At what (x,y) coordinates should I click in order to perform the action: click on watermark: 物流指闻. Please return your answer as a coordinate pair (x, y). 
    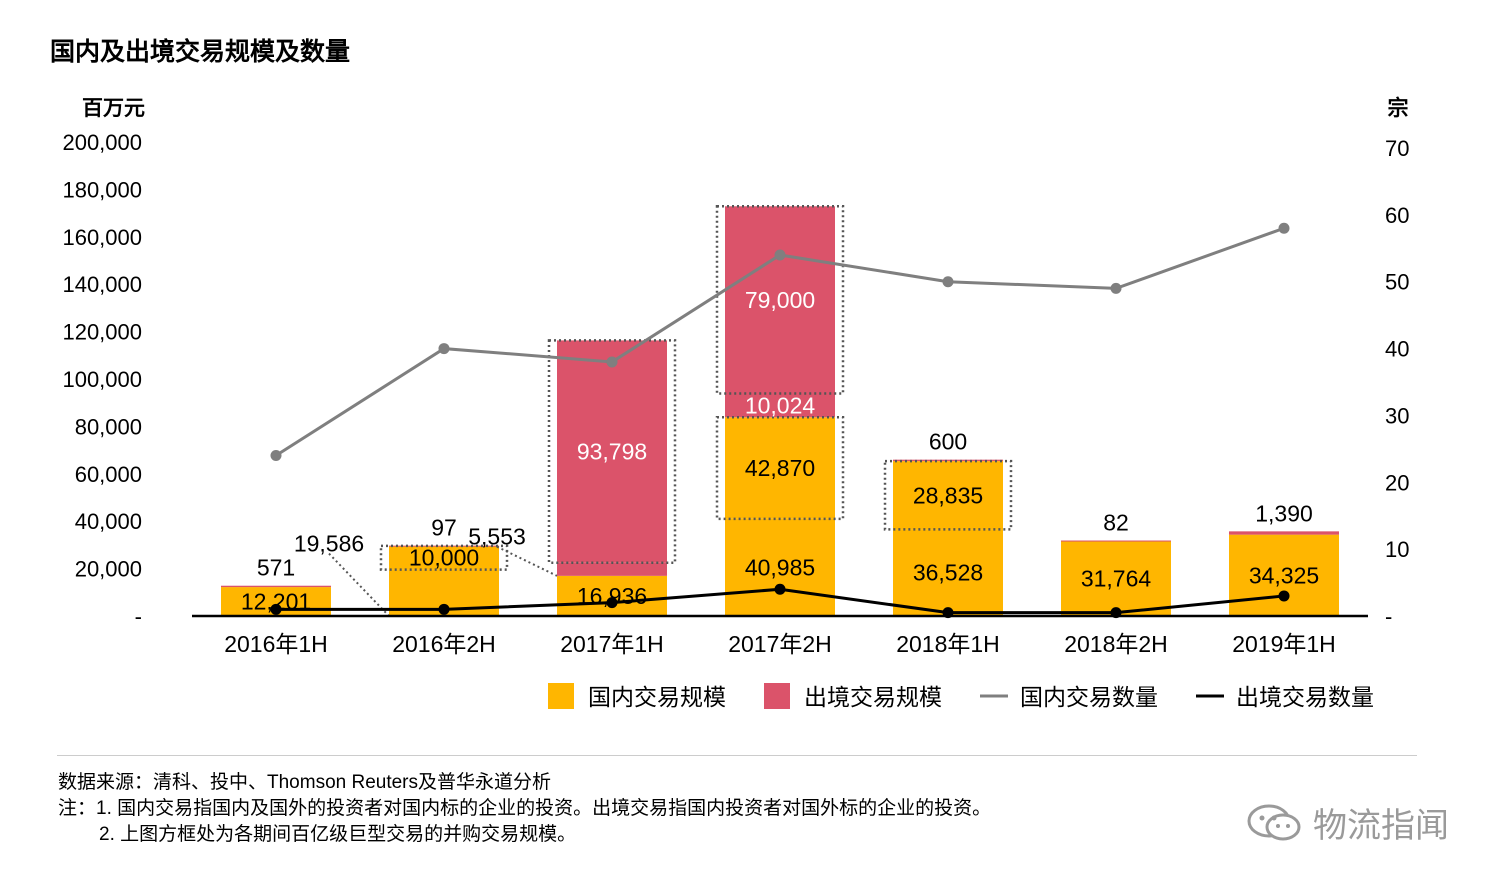
    Looking at the image, I should click on (1347, 822).